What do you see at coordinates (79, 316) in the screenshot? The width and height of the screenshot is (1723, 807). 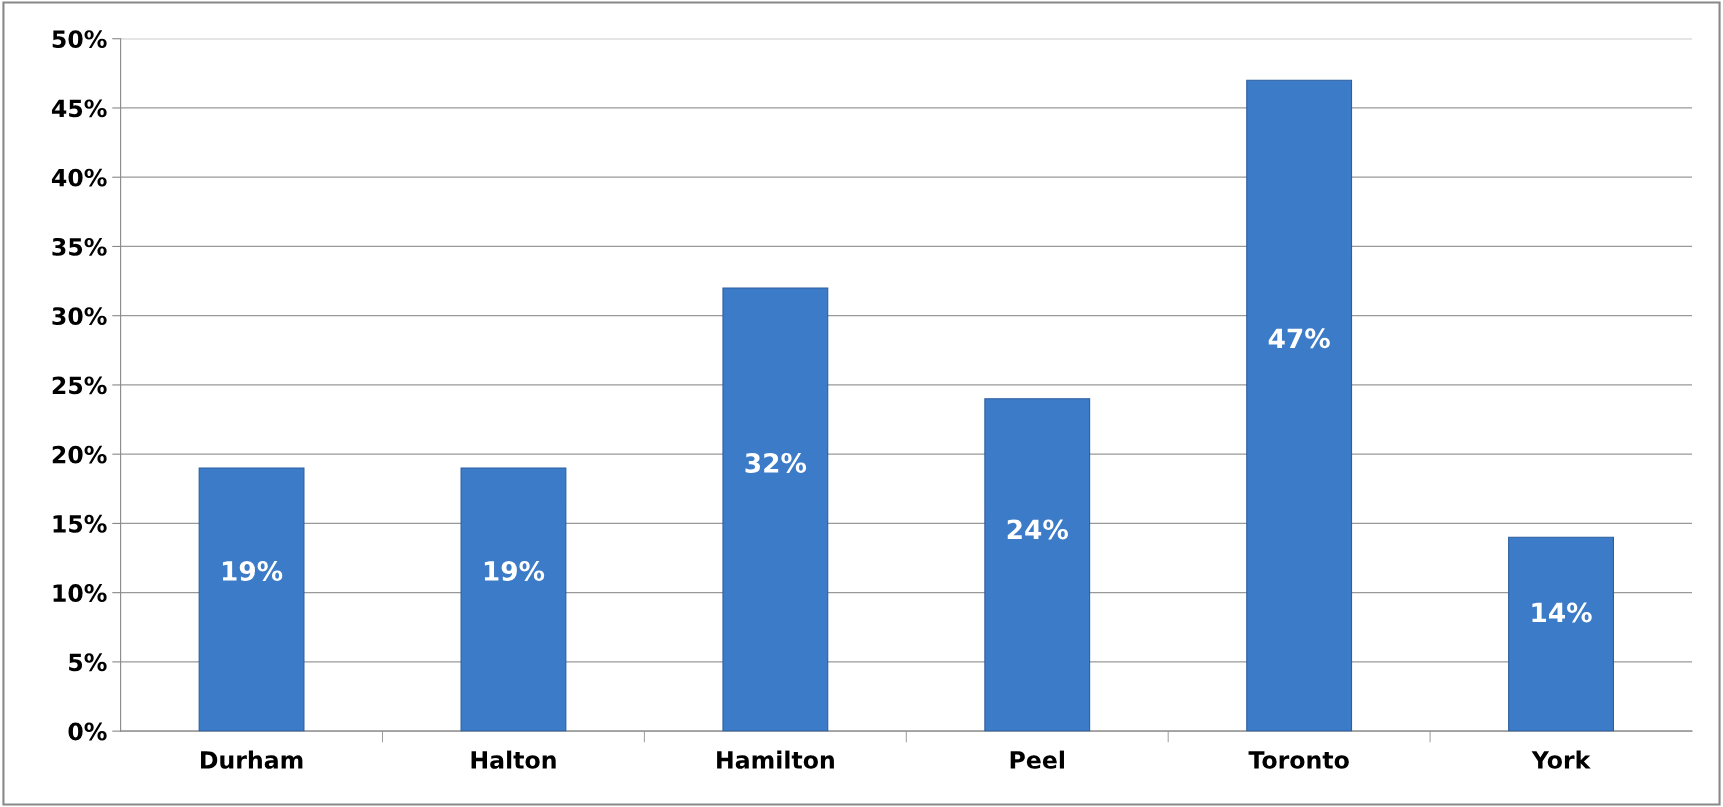 I see `y-tick-label: 30%` at bounding box center [79, 316].